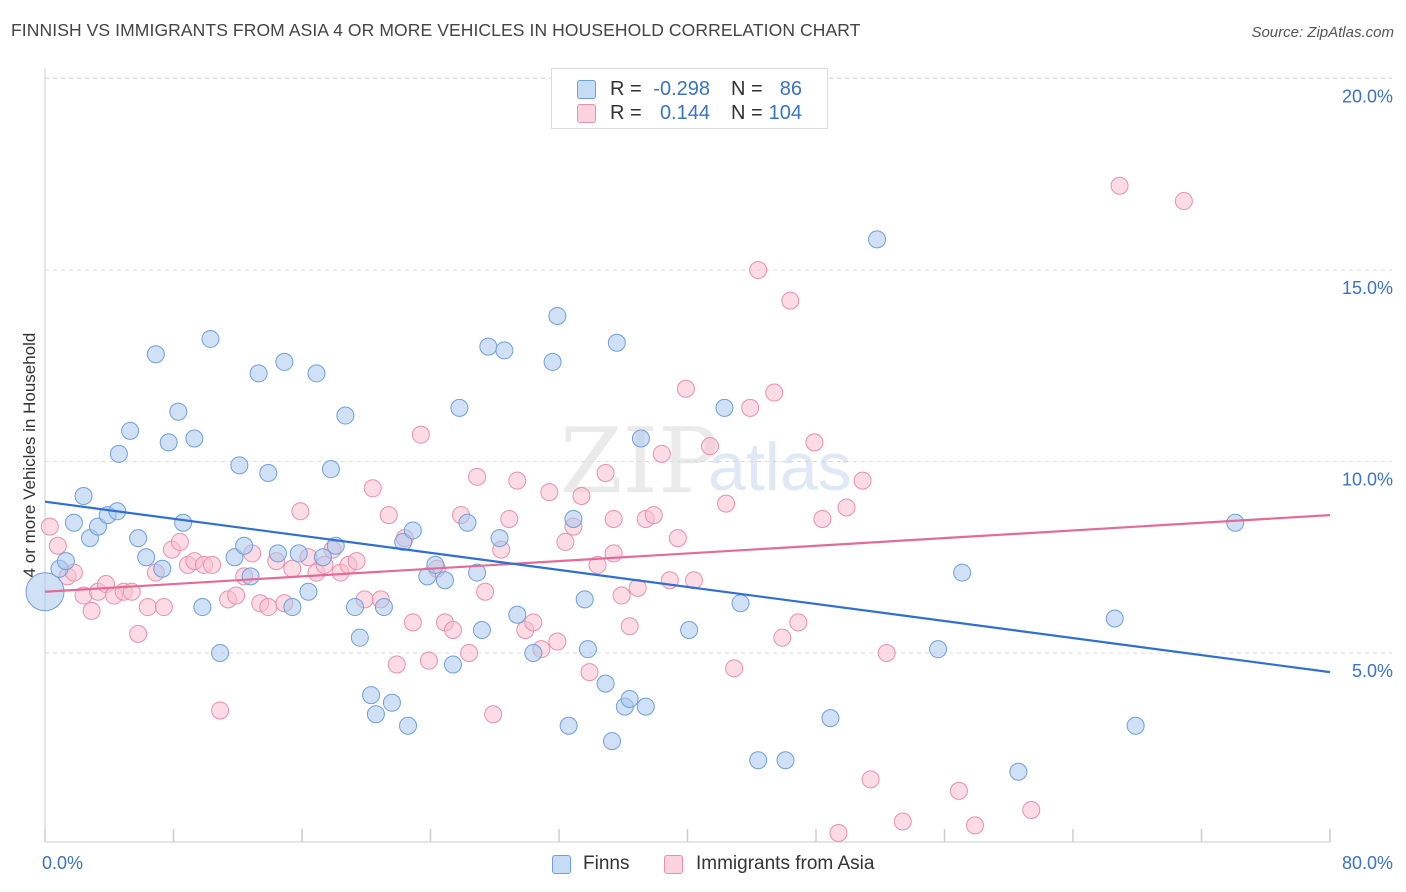  Describe the element at coordinates (673, 864) in the screenshot. I see `bottom-legend-swatch-asia` at that location.